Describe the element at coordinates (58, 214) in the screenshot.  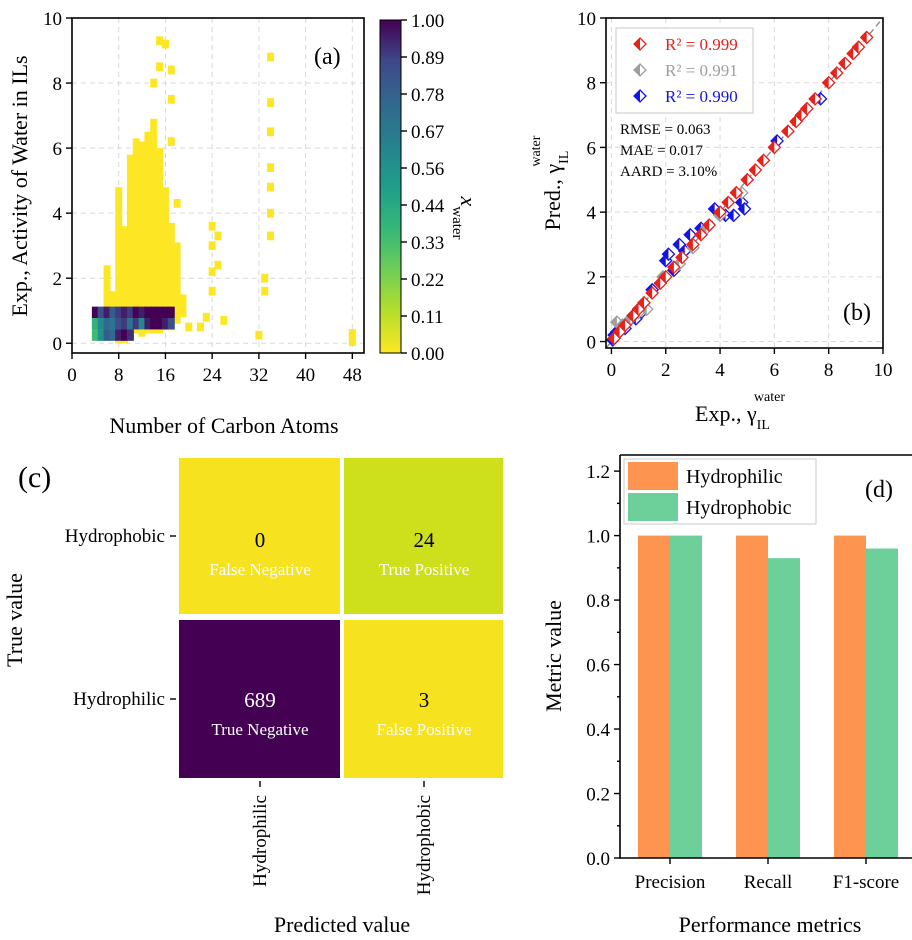
I see `panel-a-ytick-label: 4` at that location.